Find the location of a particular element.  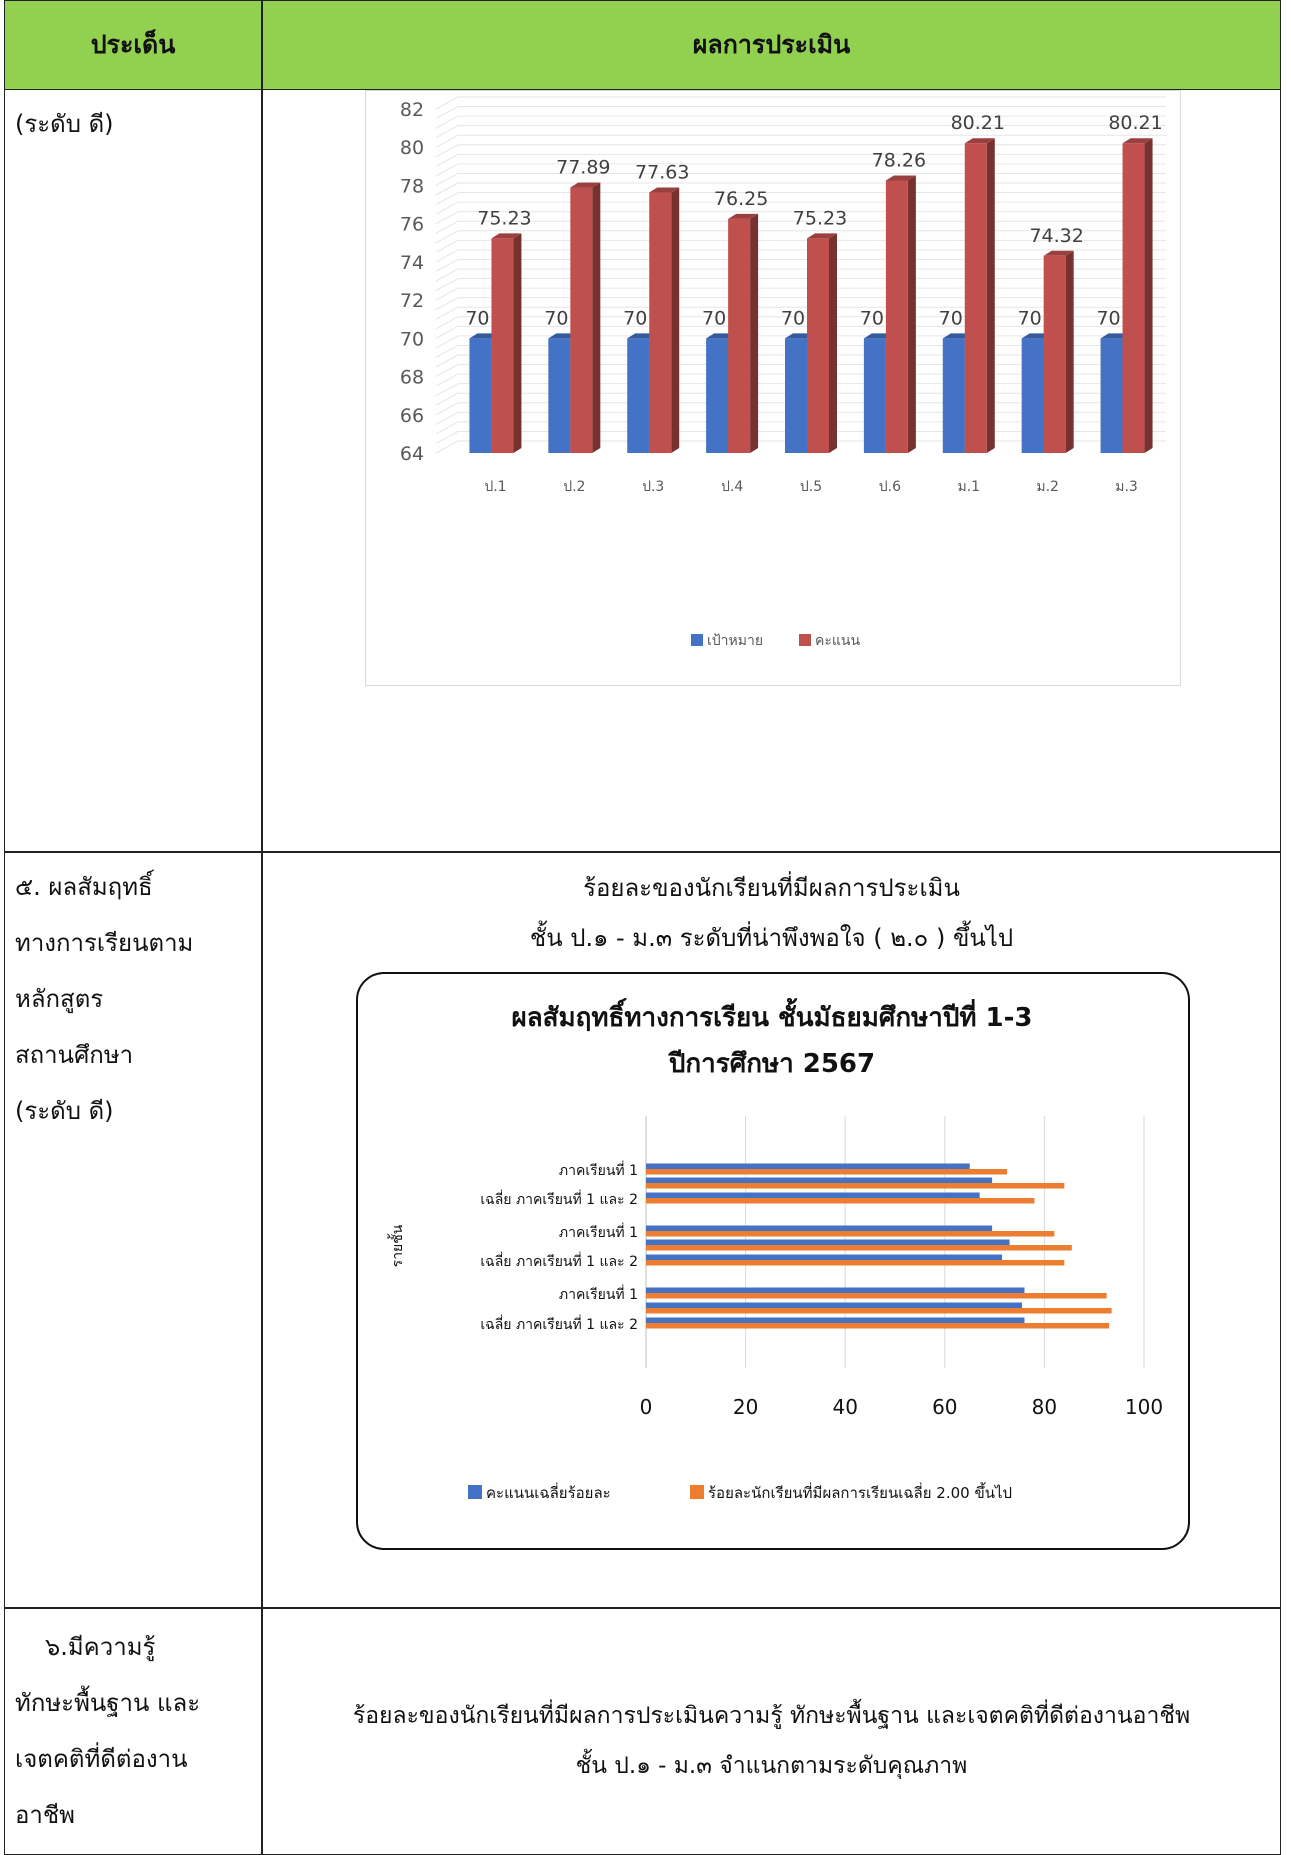

legend-label: เป้าหมาย is located at coordinates (735, 641).